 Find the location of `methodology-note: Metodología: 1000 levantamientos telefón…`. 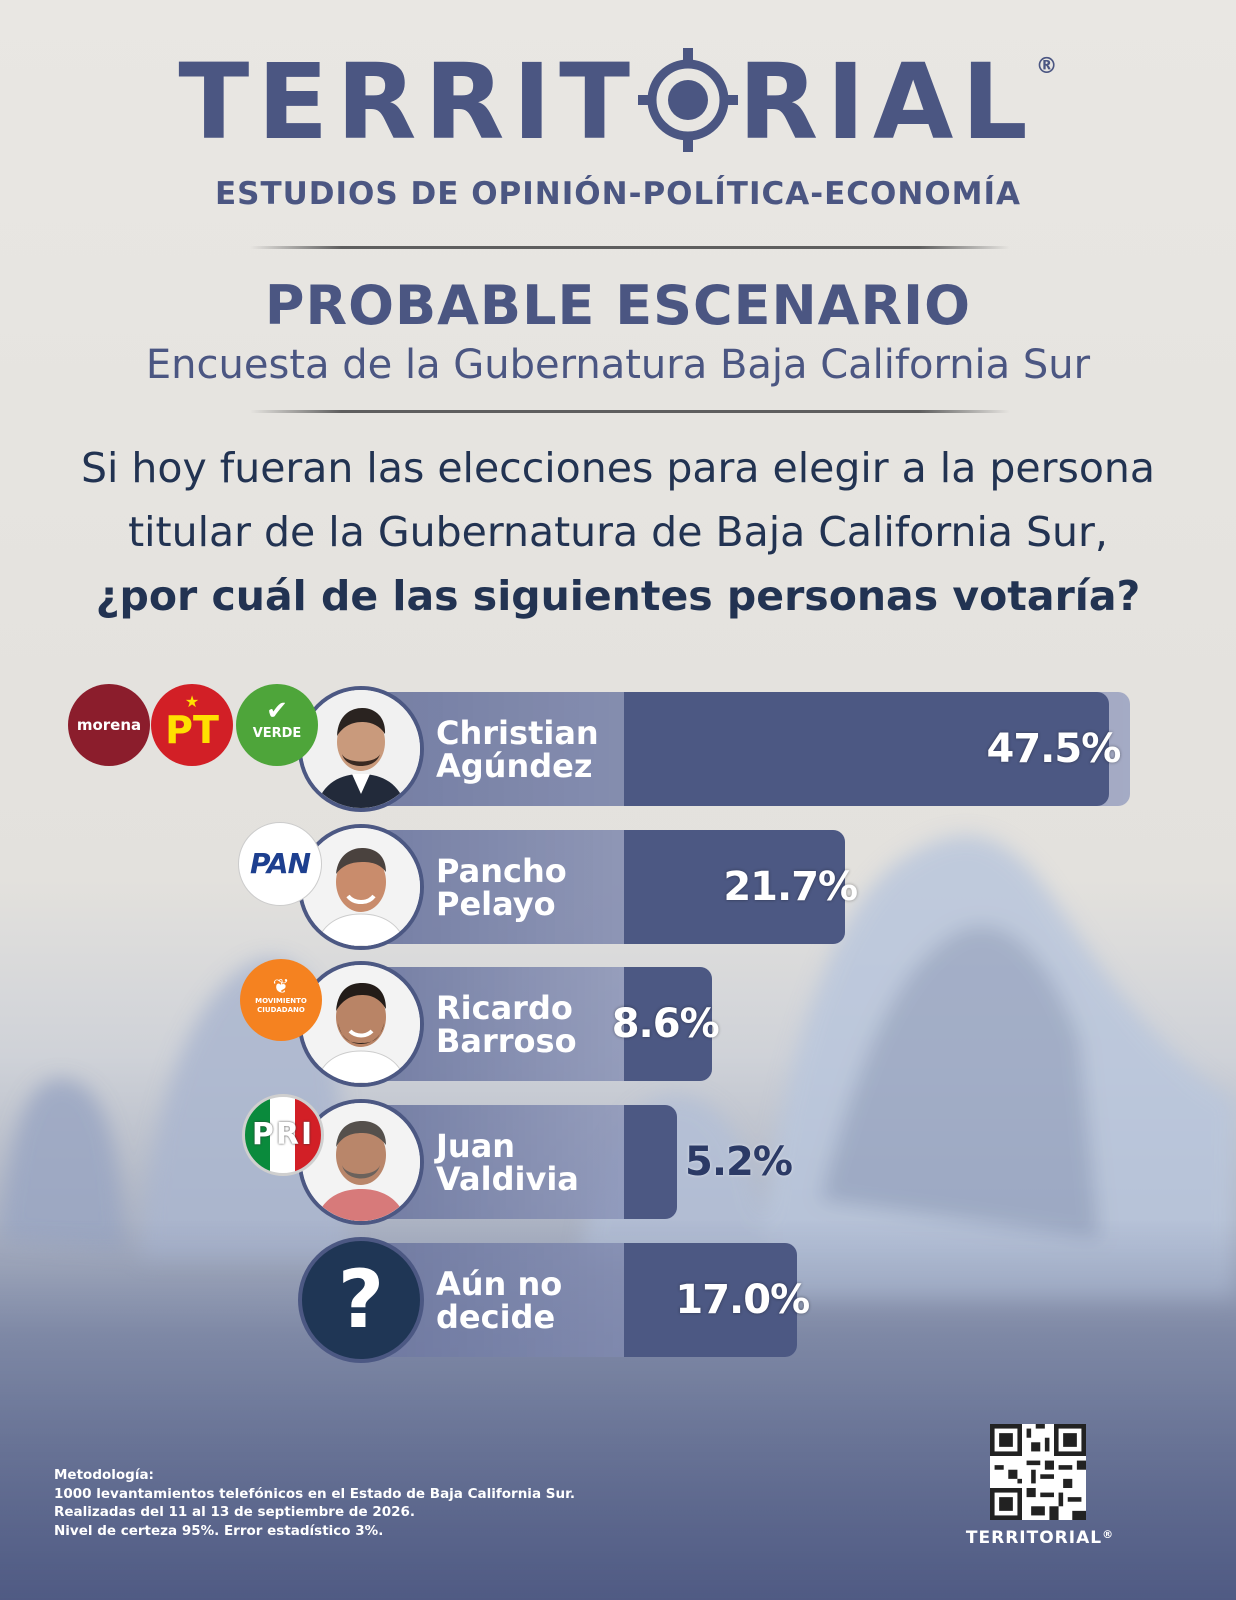

methodology-note: Metodología: 1000 levantamientos telefón… is located at coordinates (314, 1503).